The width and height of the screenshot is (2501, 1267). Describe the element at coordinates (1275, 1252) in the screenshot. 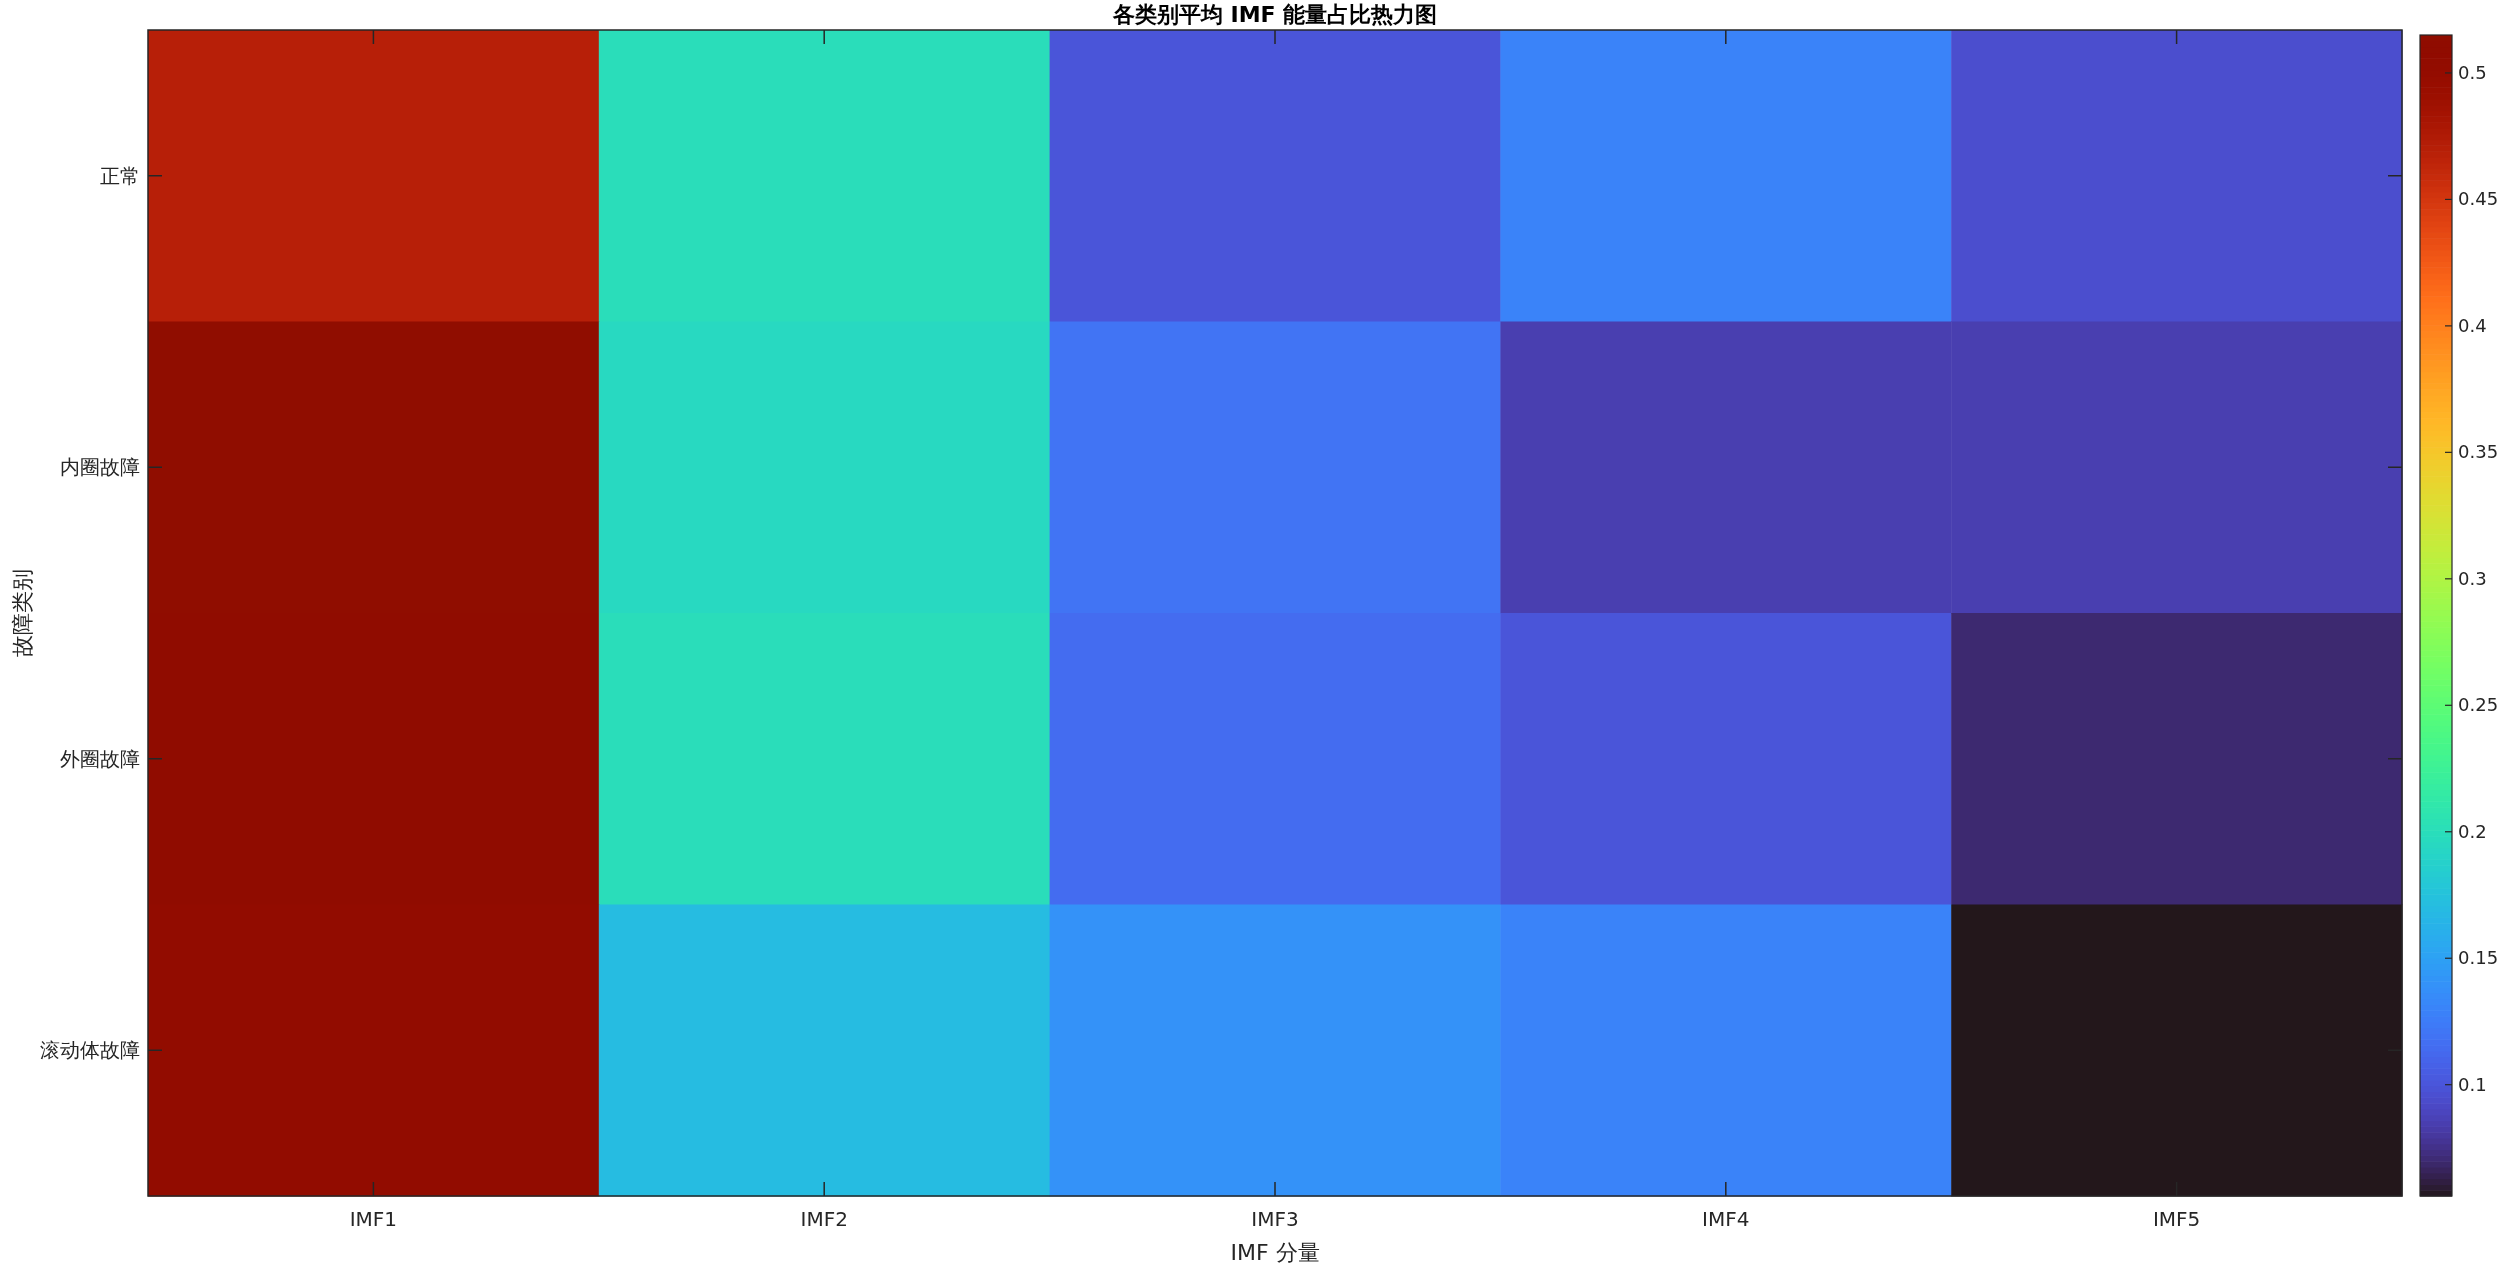

I see `x-axis-title: IMF 分量` at that location.